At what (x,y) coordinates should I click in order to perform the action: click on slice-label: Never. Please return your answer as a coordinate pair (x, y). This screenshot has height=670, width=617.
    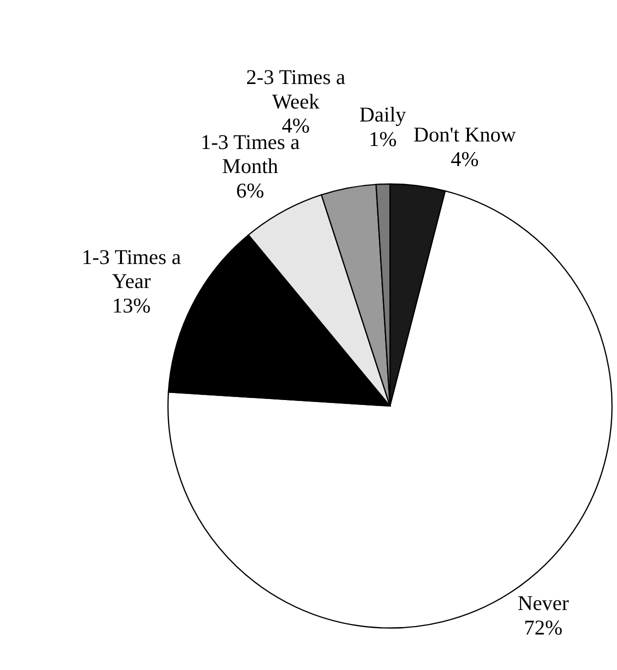
    Looking at the image, I should click on (543, 603).